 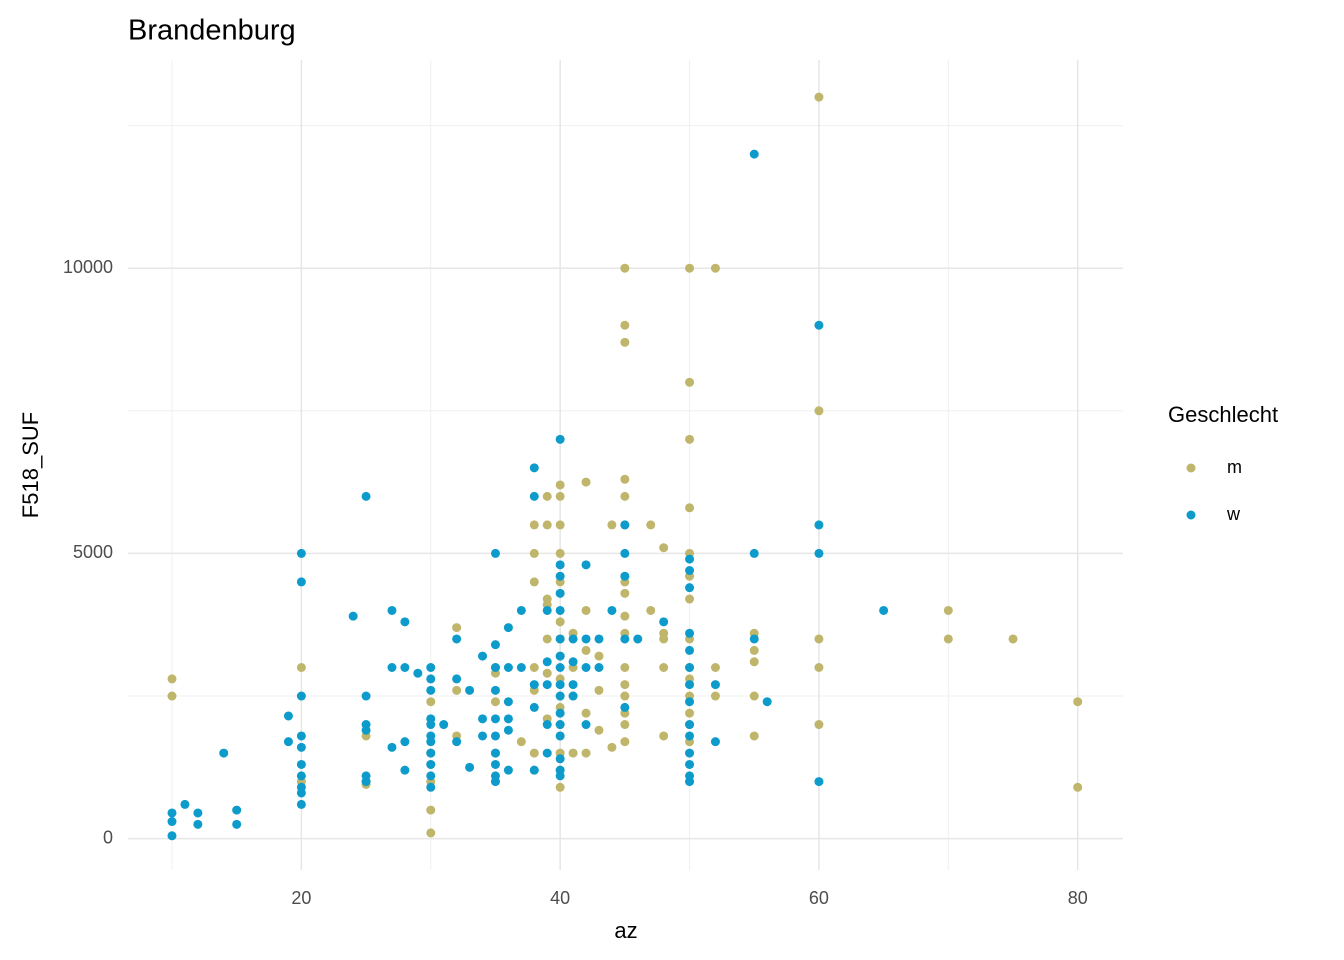 What do you see at coordinates (819, 898) in the screenshot?
I see `x-tick-label: 60` at bounding box center [819, 898].